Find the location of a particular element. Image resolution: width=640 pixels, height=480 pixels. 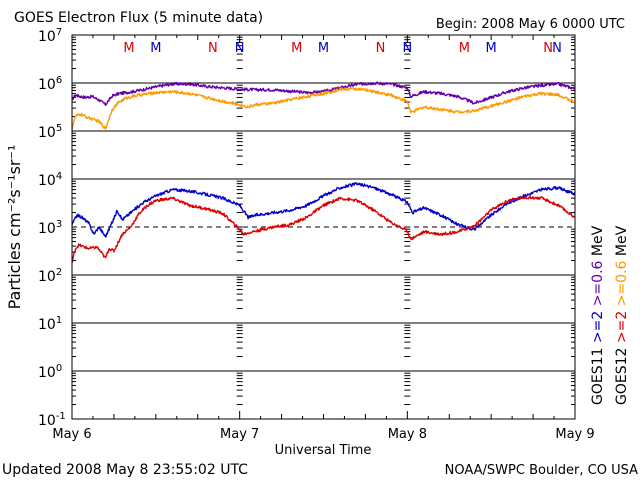

y-tick-label: 10⁶ is located at coordinates (50, 84).